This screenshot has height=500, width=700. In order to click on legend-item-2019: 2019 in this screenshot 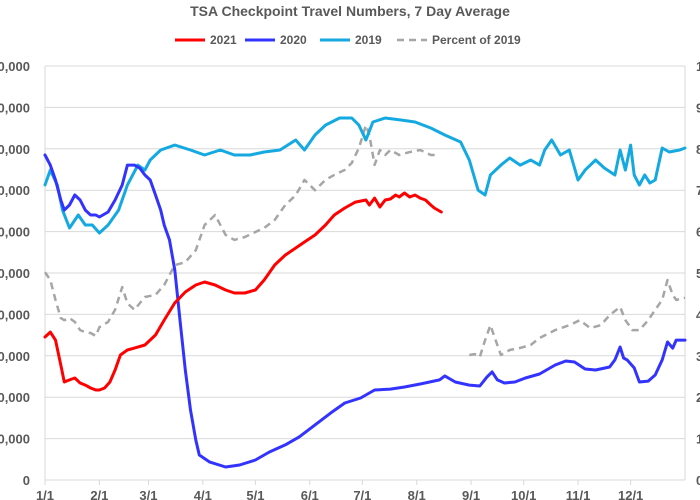, I will do `click(351, 40)`.